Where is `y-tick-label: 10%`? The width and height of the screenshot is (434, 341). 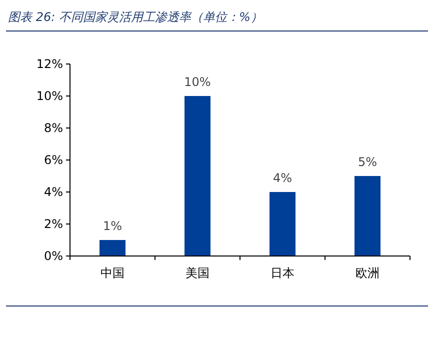
y-tick-label: 10% is located at coordinates (49, 96).